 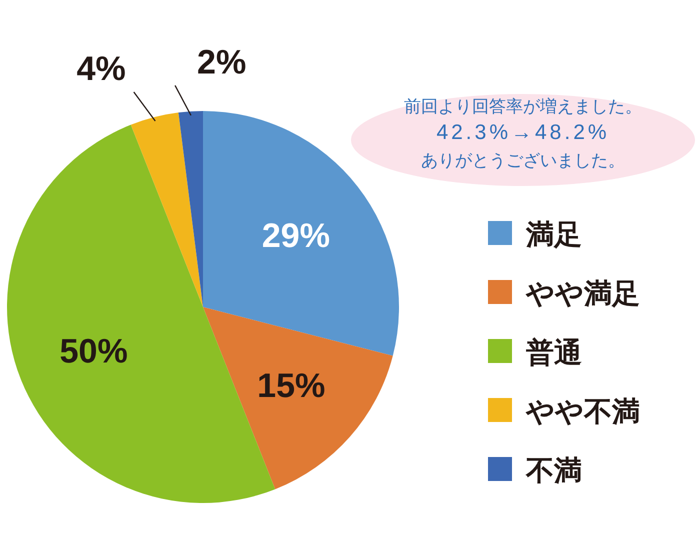 What do you see at coordinates (553, 352) in the screenshot?
I see `legend-label: 普通` at bounding box center [553, 352].